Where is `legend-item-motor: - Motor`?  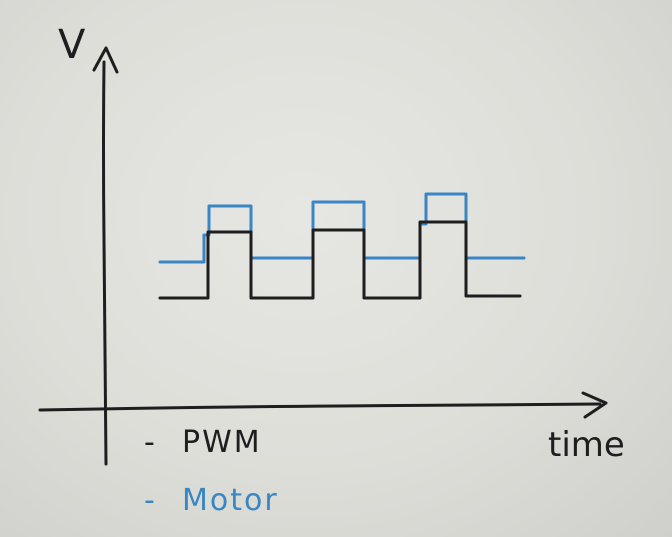 legend-item-motor: - Motor is located at coordinates (211, 500).